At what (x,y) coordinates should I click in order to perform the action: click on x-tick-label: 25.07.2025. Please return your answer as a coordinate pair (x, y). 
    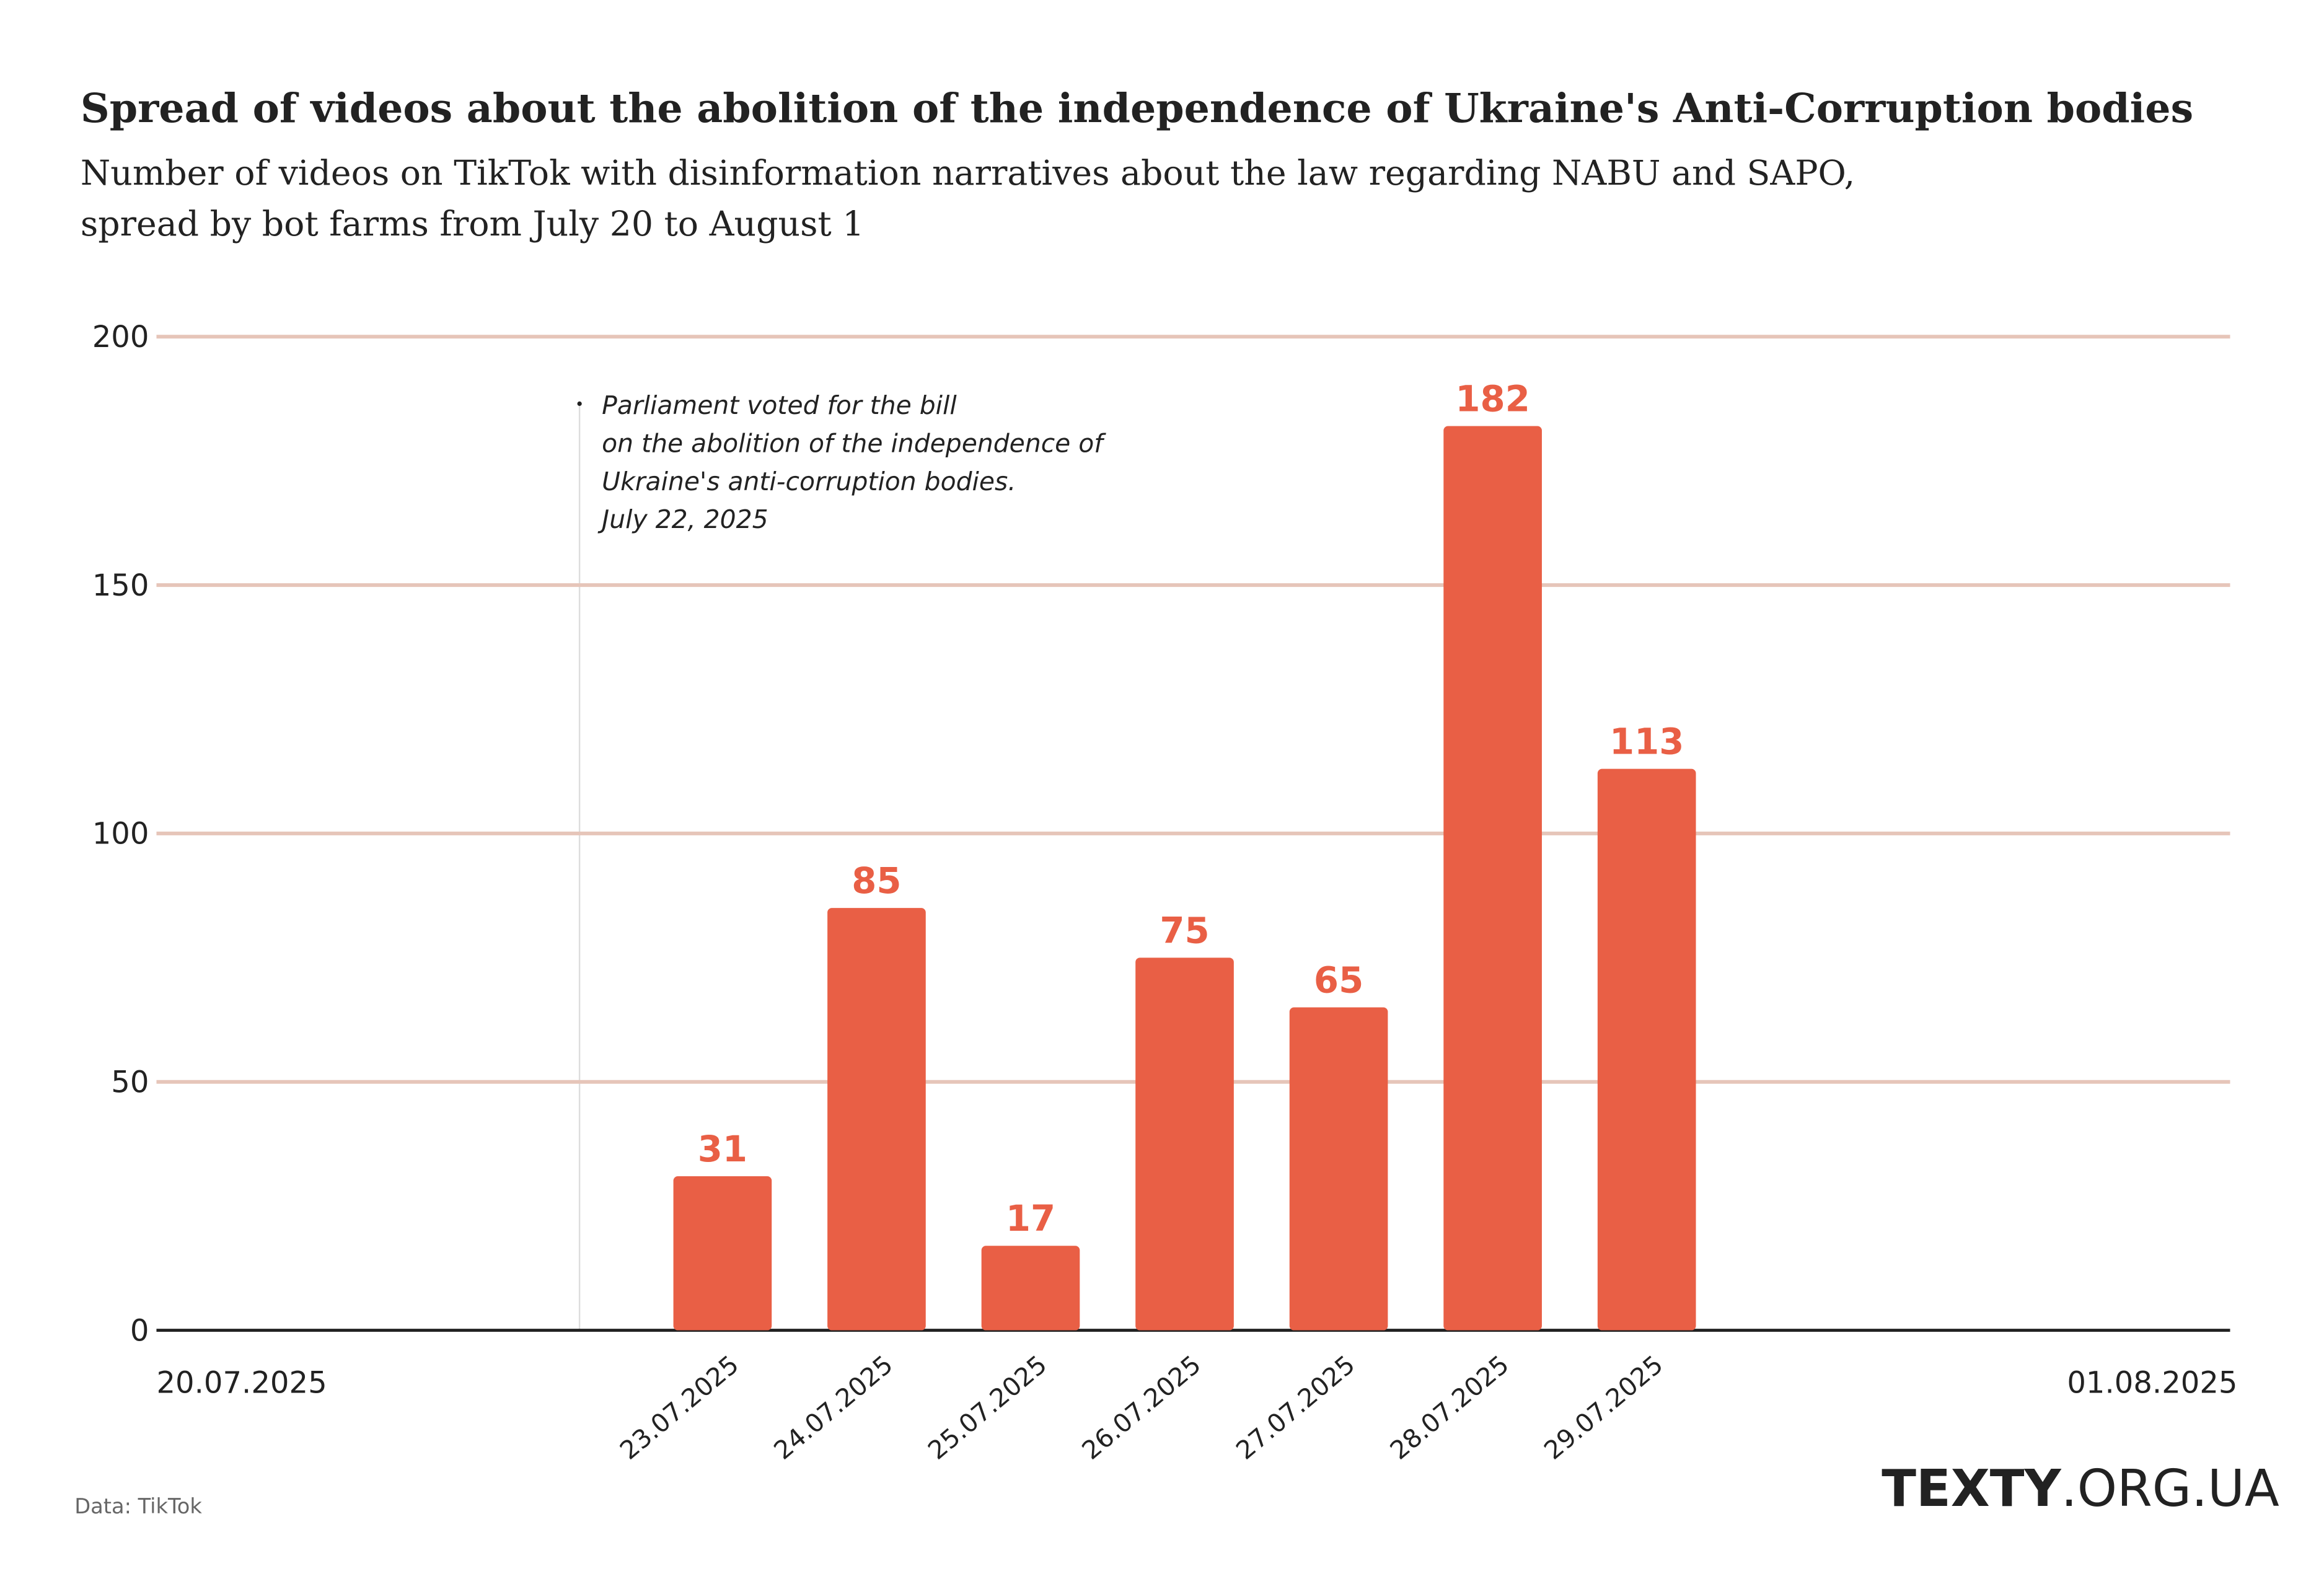
    Looking at the image, I should click on (987, 1408).